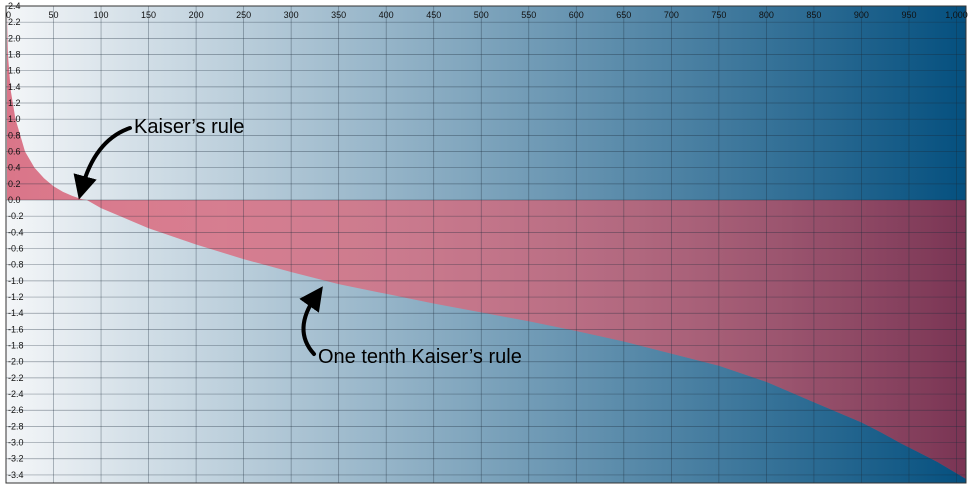 The width and height of the screenshot is (971, 495). What do you see at coordinates (16, 297) in the screenshot?
I see `y-tick-label: -1.2` at bounding box center [16, 297].